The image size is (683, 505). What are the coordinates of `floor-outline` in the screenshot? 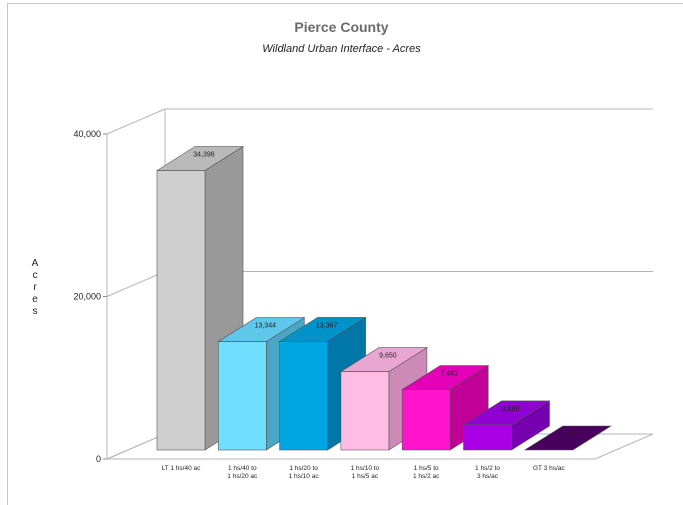 It's located at (380, 446).